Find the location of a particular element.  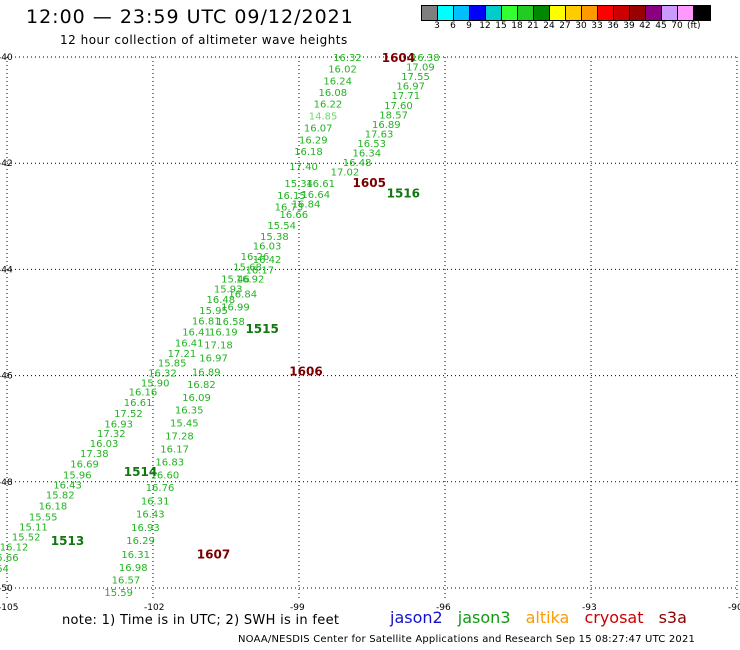

color-scale-units: (ft) is located at coordinates (694, 26).